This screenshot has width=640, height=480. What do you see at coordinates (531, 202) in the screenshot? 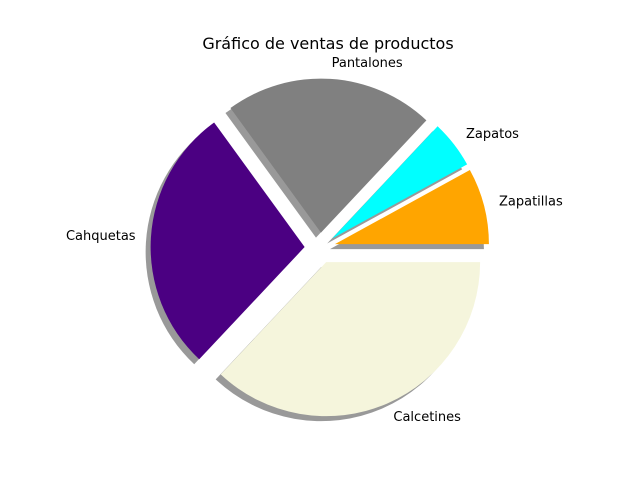
I see `slice-label-zapatillas: Zapatillas` at bounding box center [531, 202].